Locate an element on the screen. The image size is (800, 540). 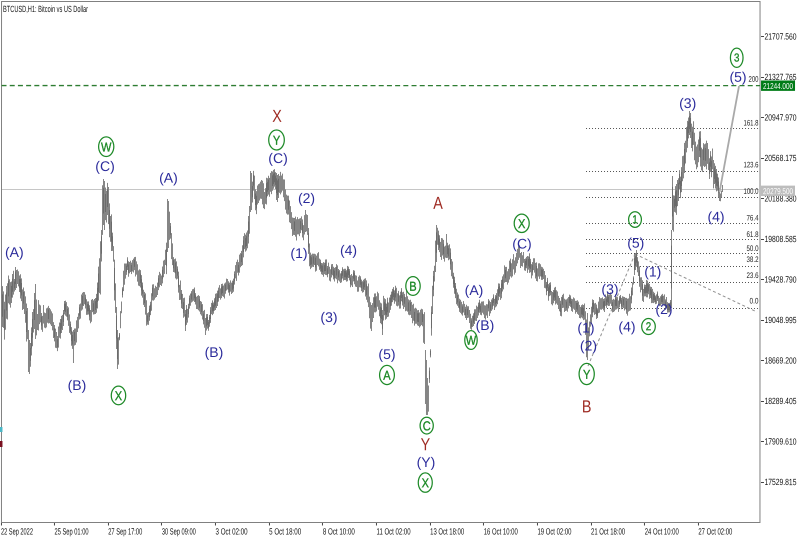
svg-text: 27 Oct 02:00 is located at coordinates (715, 532).